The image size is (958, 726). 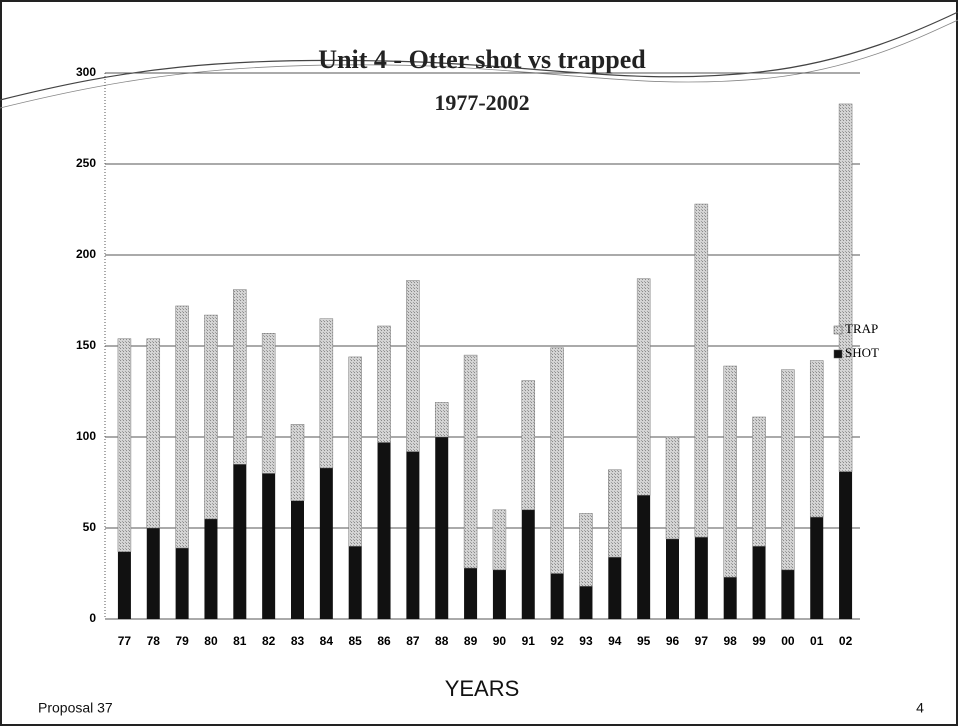 I want to click on x-tick-label: 88, so click(x=442, y=641).